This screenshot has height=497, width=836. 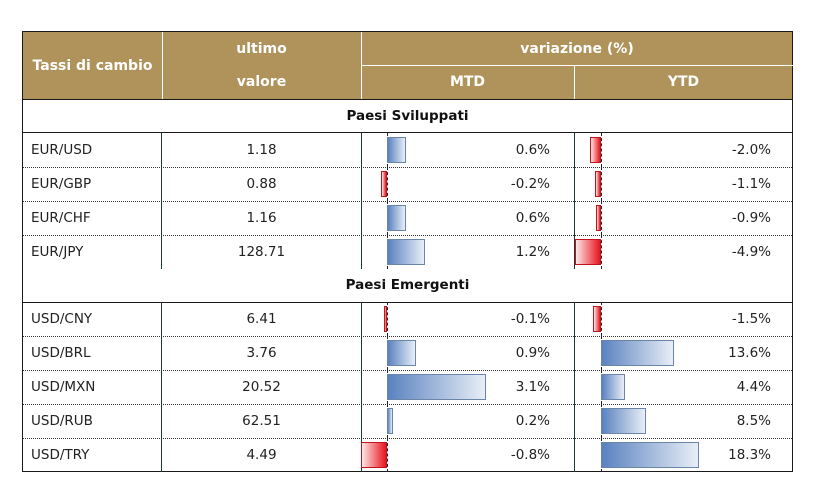 What do you see at coordinates (532, 251) in the screenshot?
I see `mtd-value: 1.2%` at bounding box center [532, 251].